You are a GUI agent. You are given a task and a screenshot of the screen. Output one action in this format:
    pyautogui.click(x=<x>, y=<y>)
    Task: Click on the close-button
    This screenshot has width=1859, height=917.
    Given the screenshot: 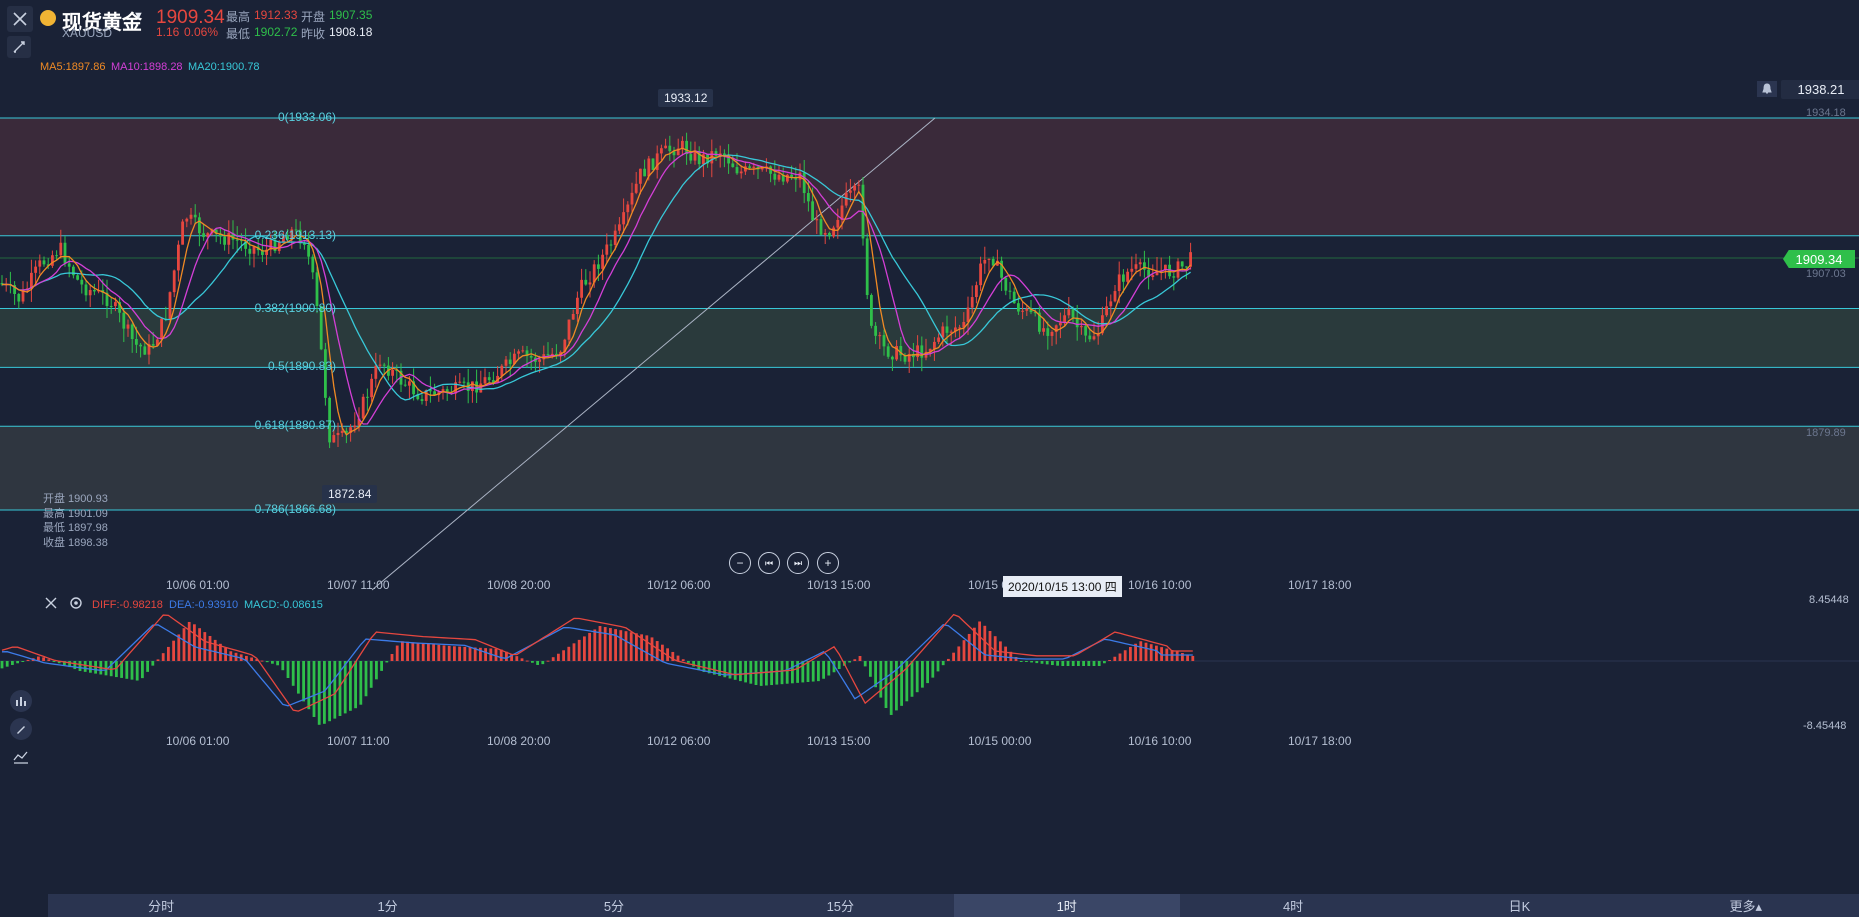 What is the action you would take?
    pyautogui.click(x=20, y=19)
    